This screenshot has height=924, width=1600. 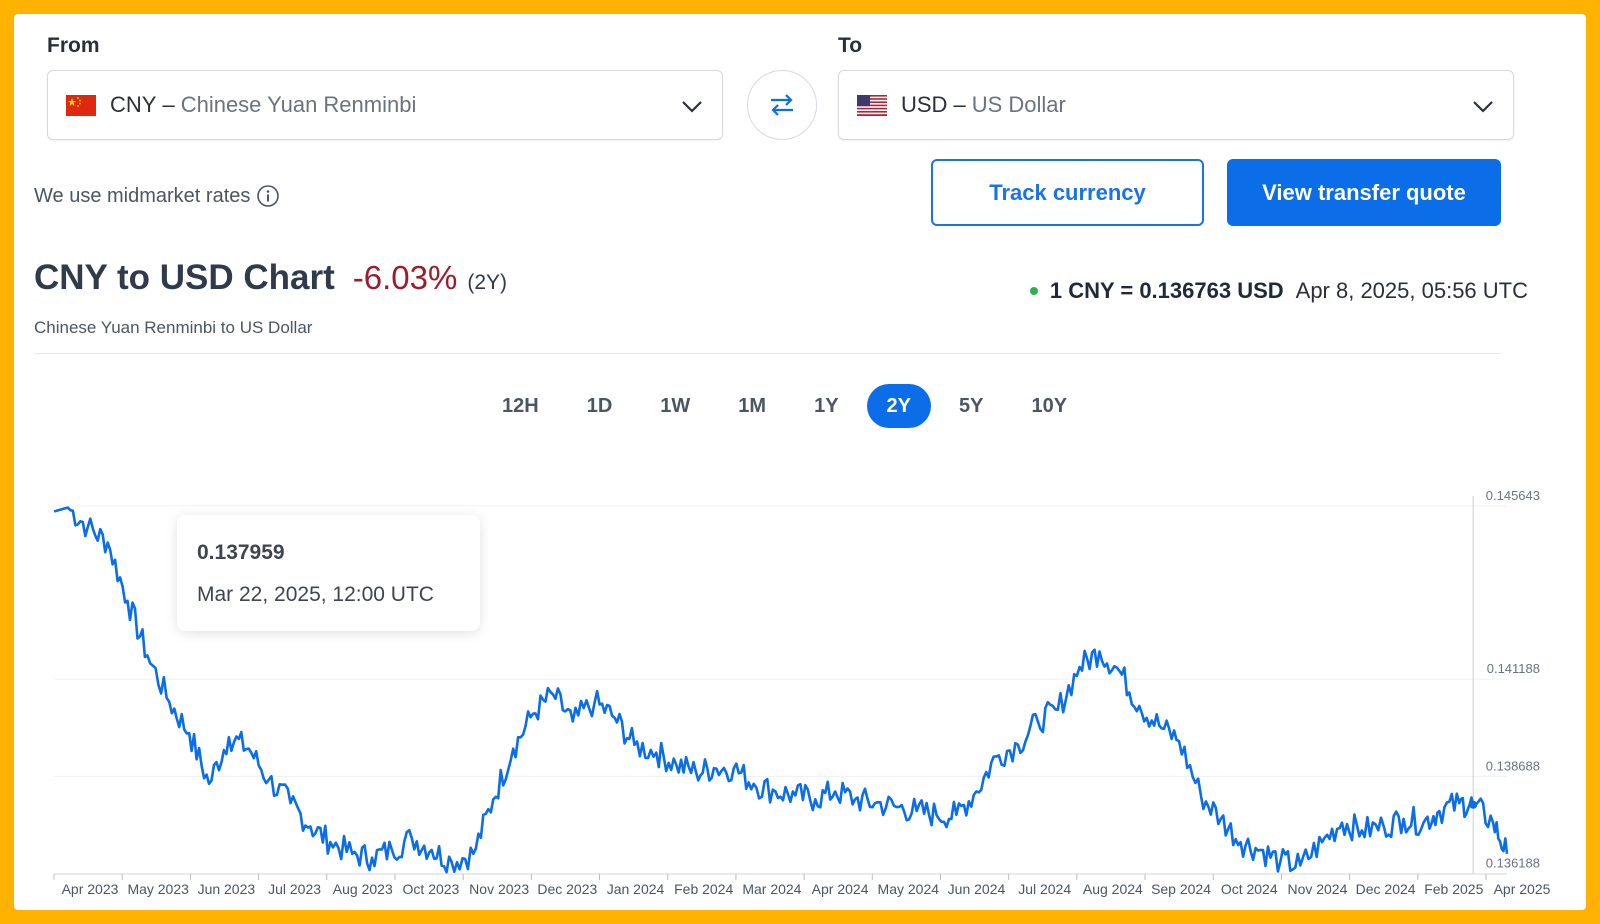 What do you see at coordinates (1249, 889) in the screenshot?
I see `x-tick-label: Oct 2024` at bounding box center [1249, 889].